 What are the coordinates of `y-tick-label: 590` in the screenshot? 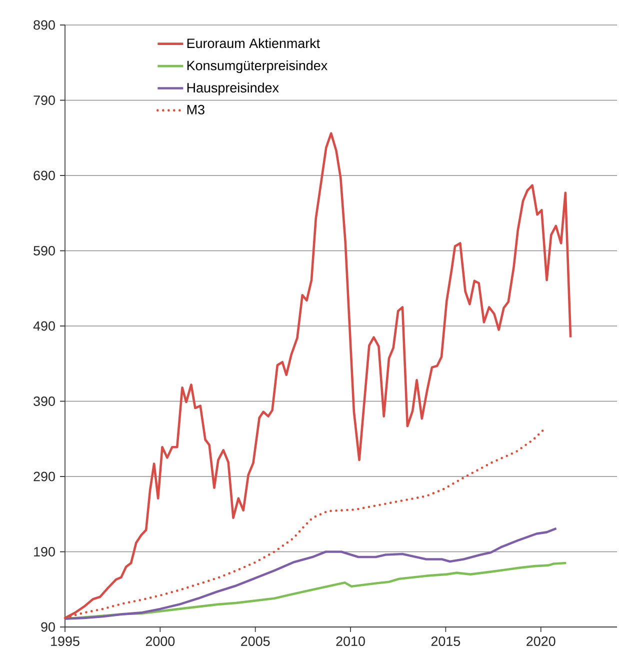 It's located at (44, 251).